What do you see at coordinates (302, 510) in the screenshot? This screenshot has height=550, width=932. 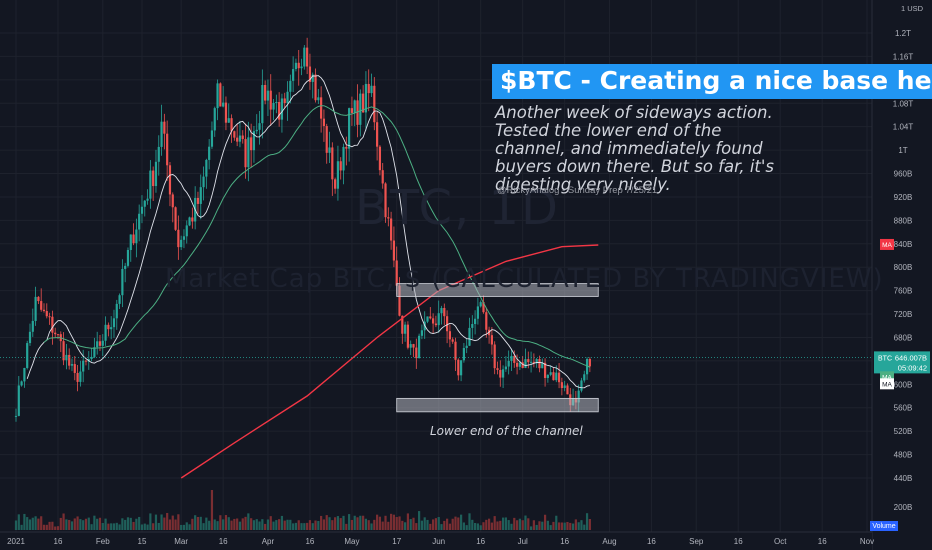 I see `volume-bars` at bounding box center [302, 510].